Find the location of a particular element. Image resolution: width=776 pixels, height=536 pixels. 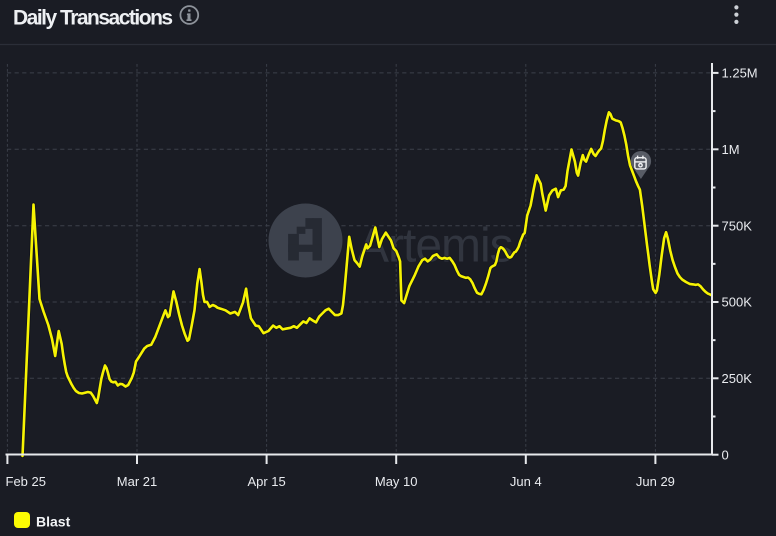

svg-text: Mar 21 is located at coordinates (137, 481).